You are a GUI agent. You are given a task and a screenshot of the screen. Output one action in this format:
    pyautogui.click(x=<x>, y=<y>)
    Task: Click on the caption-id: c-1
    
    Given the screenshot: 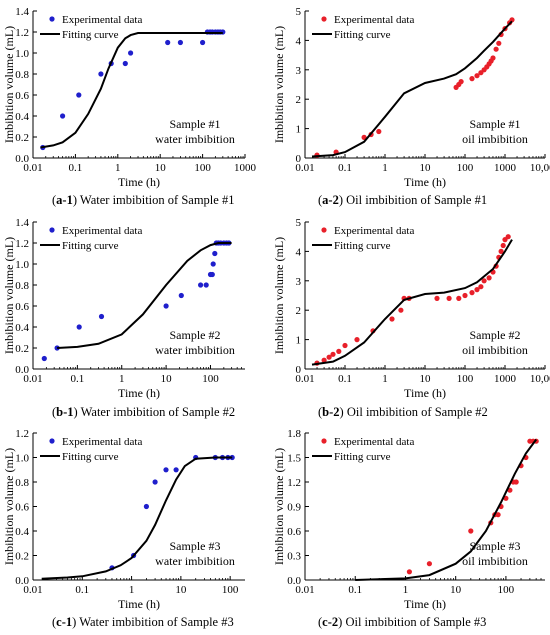 What is the action you would take?
    pyautogui.click(x=64, y=622)
    